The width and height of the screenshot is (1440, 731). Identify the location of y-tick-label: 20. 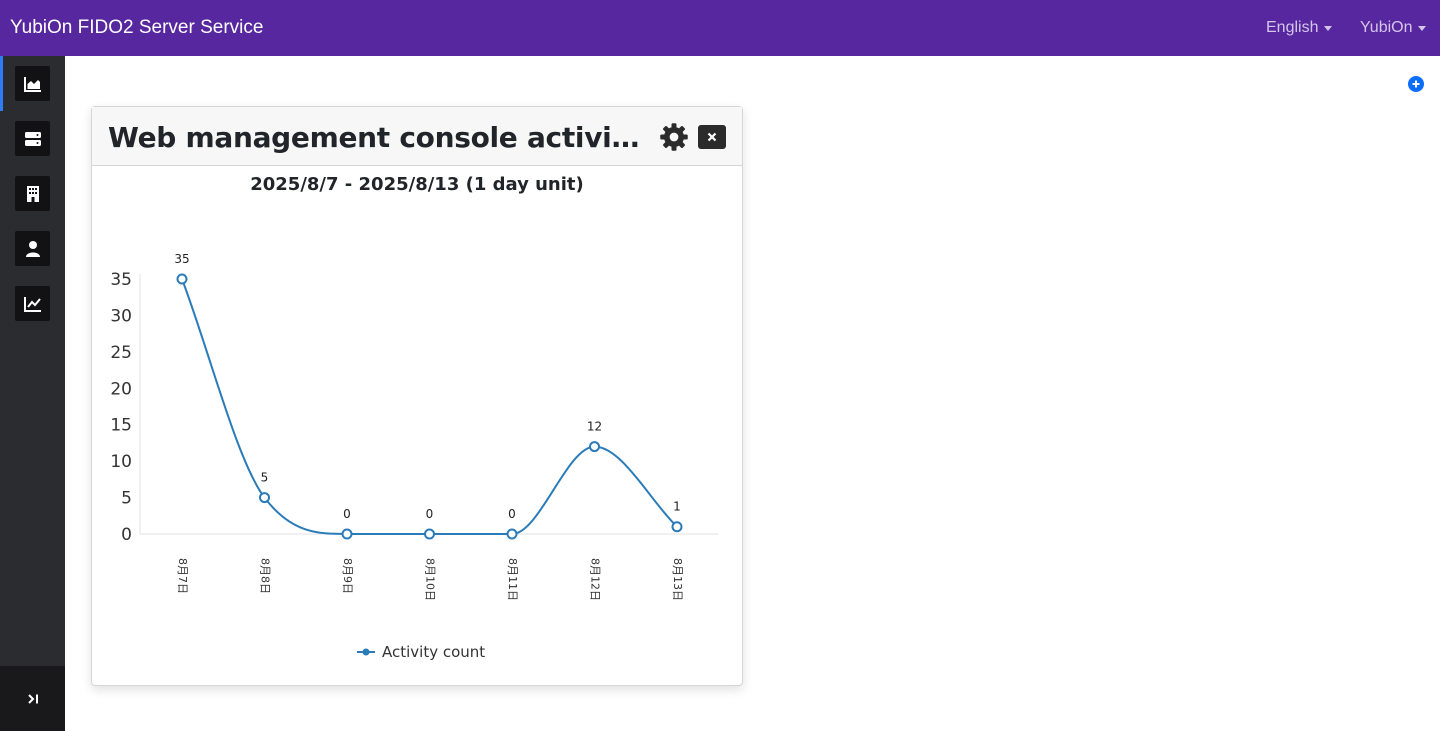
(121, 389).